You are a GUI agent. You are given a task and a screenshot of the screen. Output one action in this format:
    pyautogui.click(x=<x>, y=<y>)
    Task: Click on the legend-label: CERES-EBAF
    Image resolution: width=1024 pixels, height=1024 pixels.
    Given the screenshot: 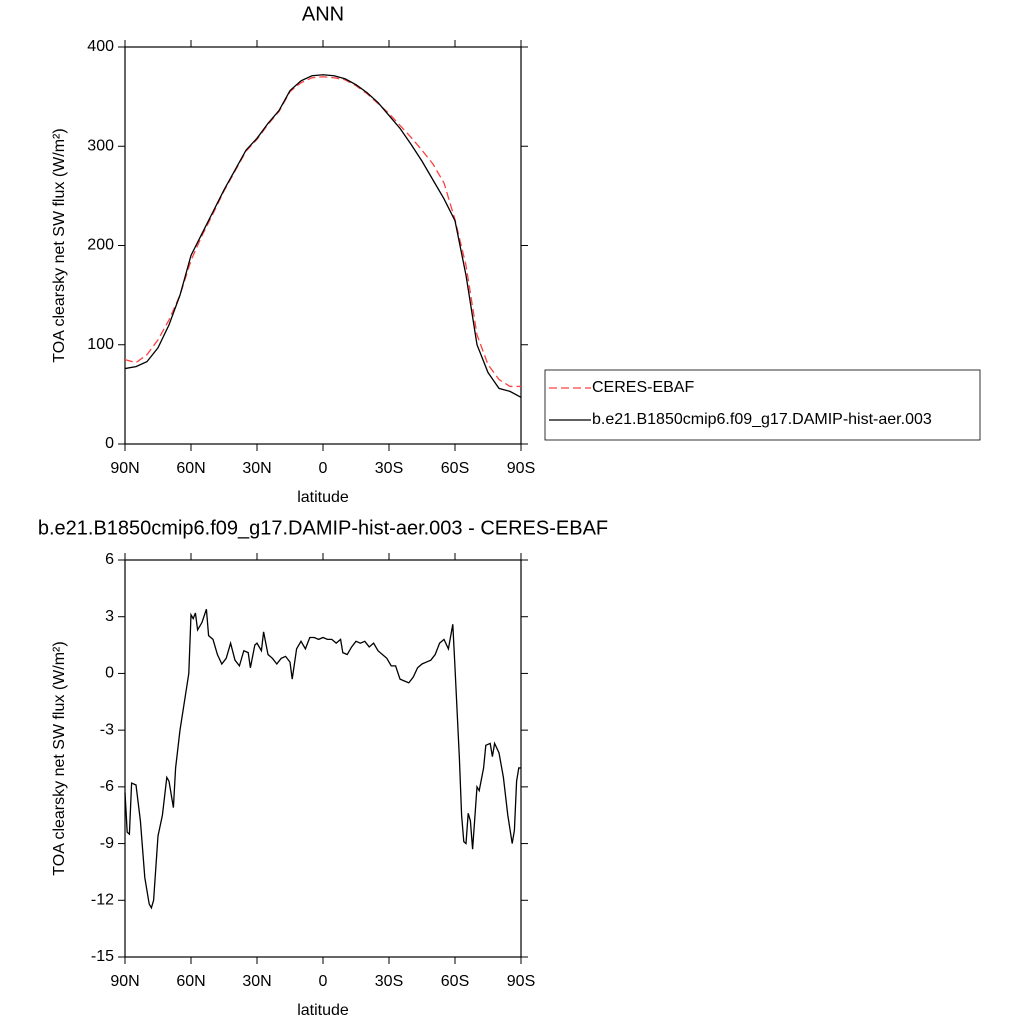 What is the action you would take?
    pyautogui.click(x=643, y=387)
    